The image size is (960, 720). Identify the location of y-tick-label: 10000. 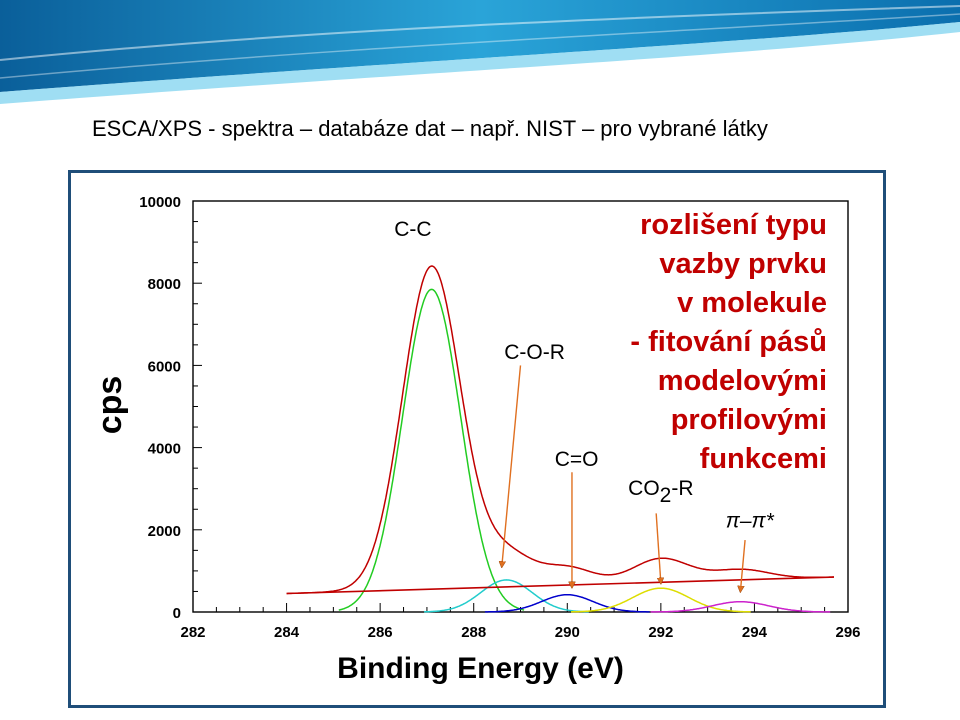
(160, 202).